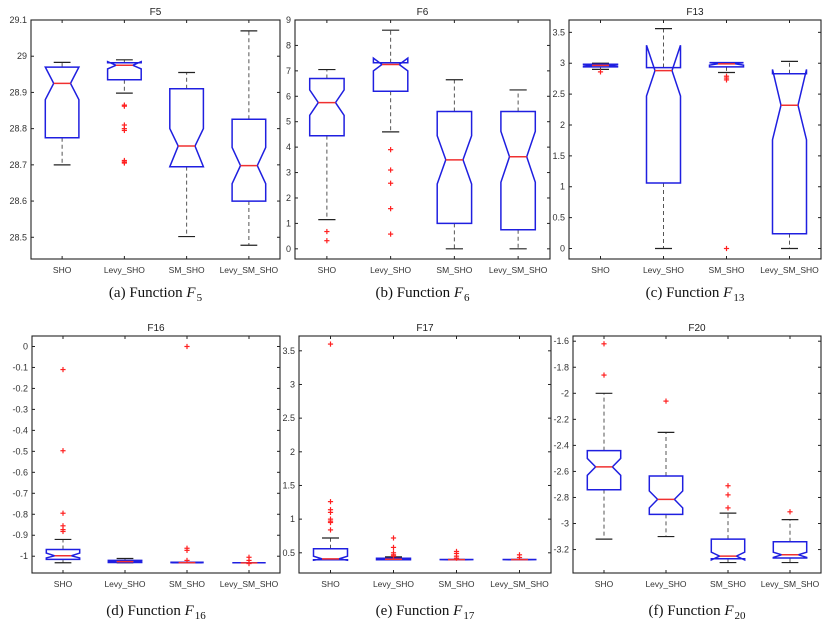 This screenshot has height=631, width=831. I want to click on y-tick-label: -0.4, so click(20, 430).